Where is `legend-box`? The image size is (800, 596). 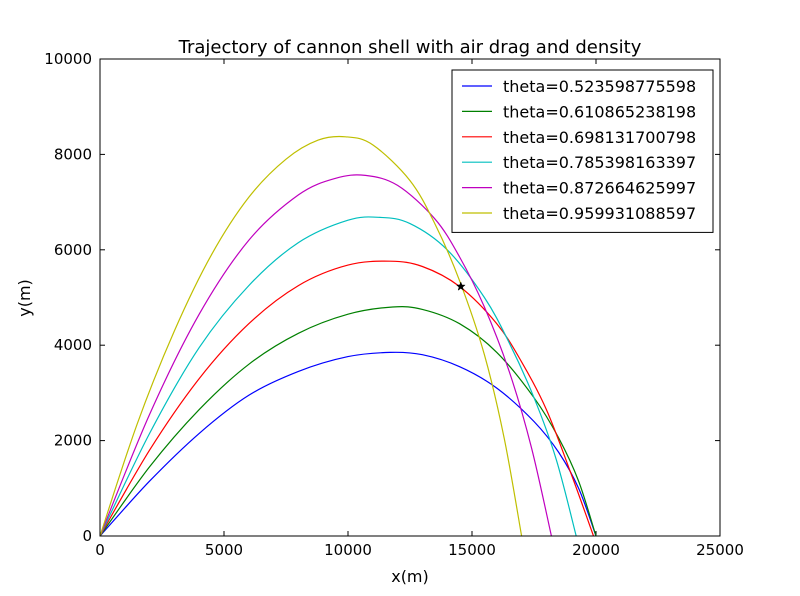 legend-box is located at coordinates (582, 151).